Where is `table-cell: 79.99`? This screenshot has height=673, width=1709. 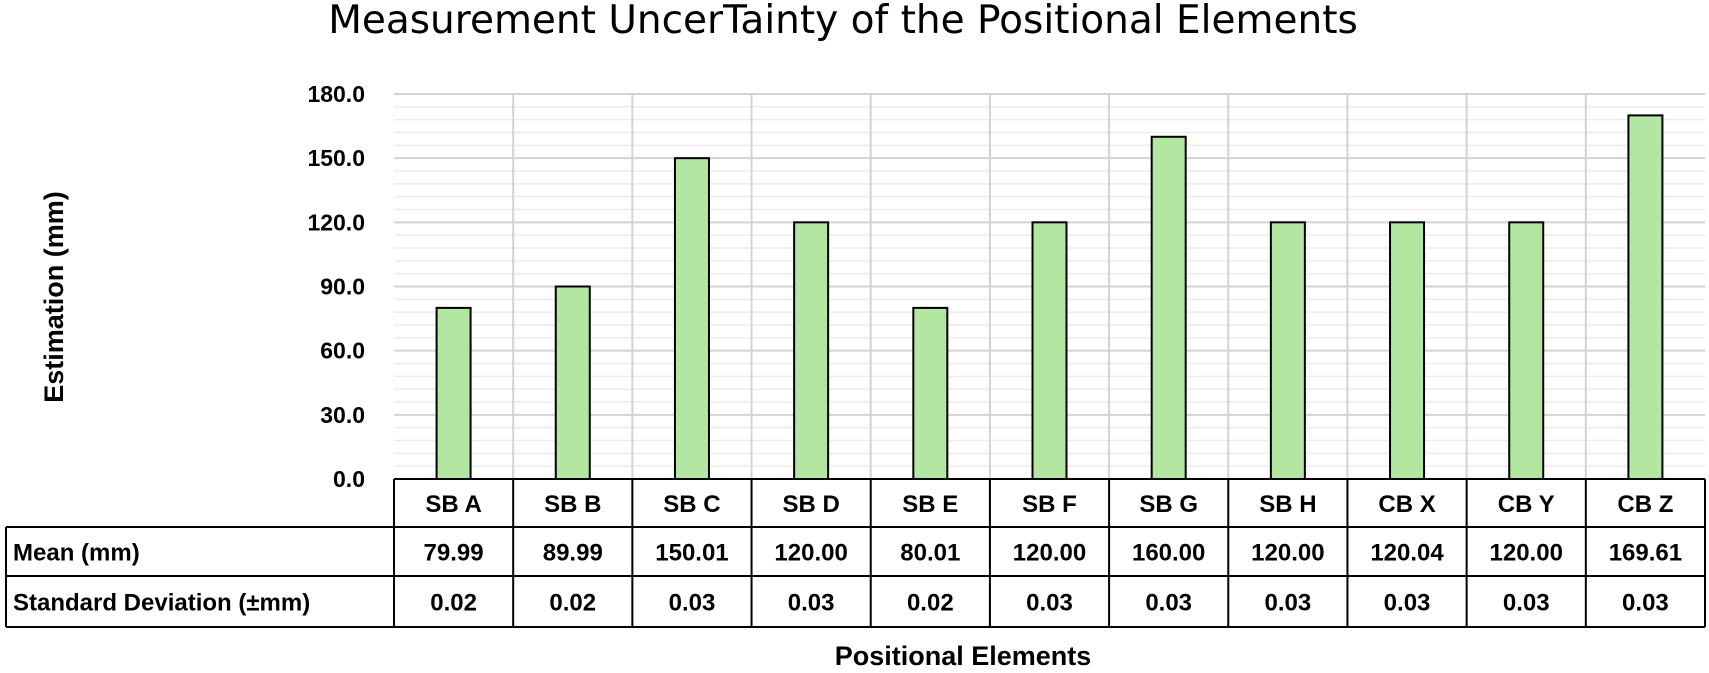
table-cell: 79.99 is located at coordinates (454, 553).